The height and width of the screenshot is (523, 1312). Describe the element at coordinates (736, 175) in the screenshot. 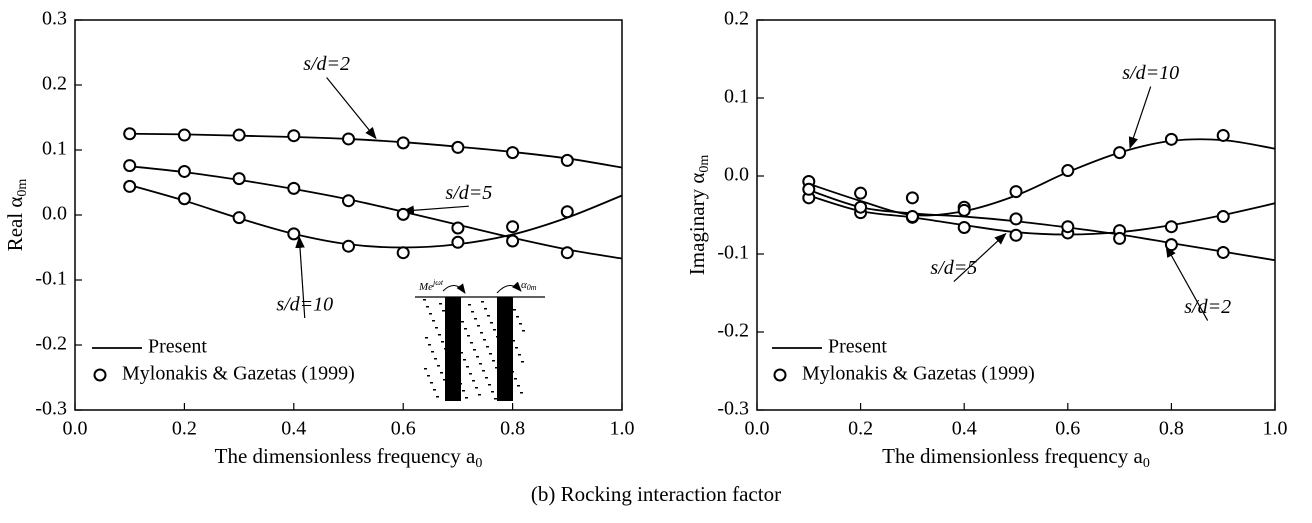

I see `y-tick-label: 0.0` at that location.